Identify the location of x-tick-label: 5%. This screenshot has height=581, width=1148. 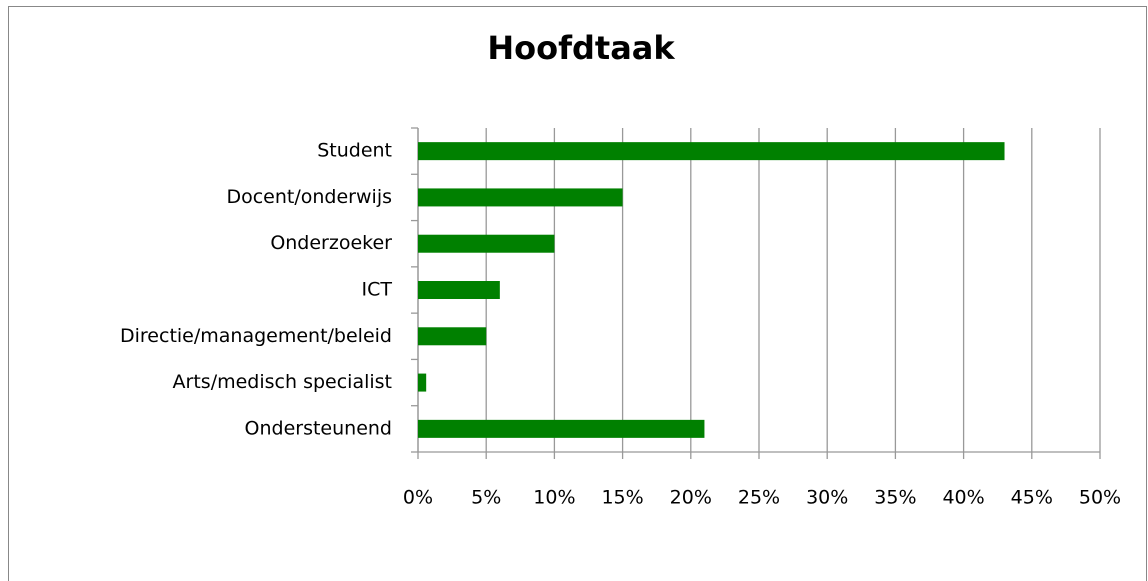
(486, 498).